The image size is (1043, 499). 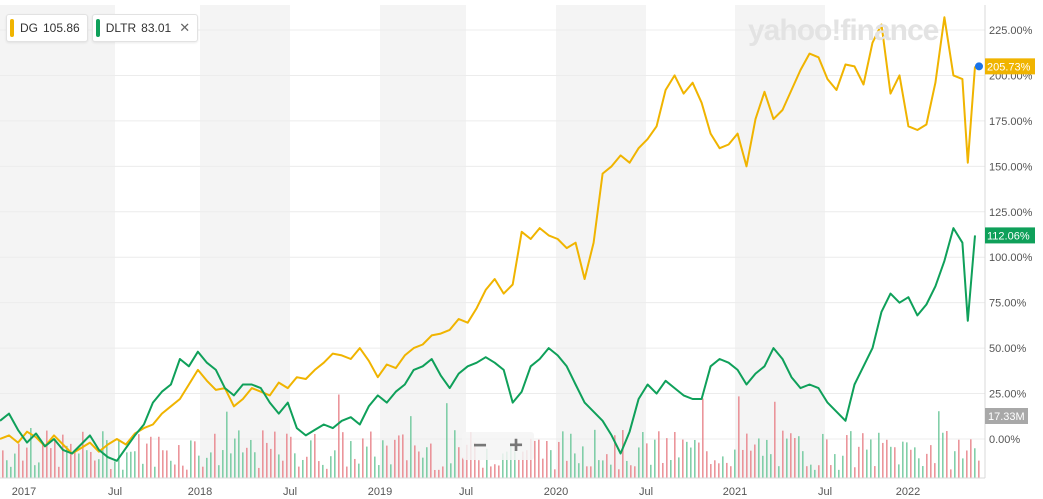 I want to click on price-tags: 205.73% 112.06% 17.33M, so click(x=1005, y=241).